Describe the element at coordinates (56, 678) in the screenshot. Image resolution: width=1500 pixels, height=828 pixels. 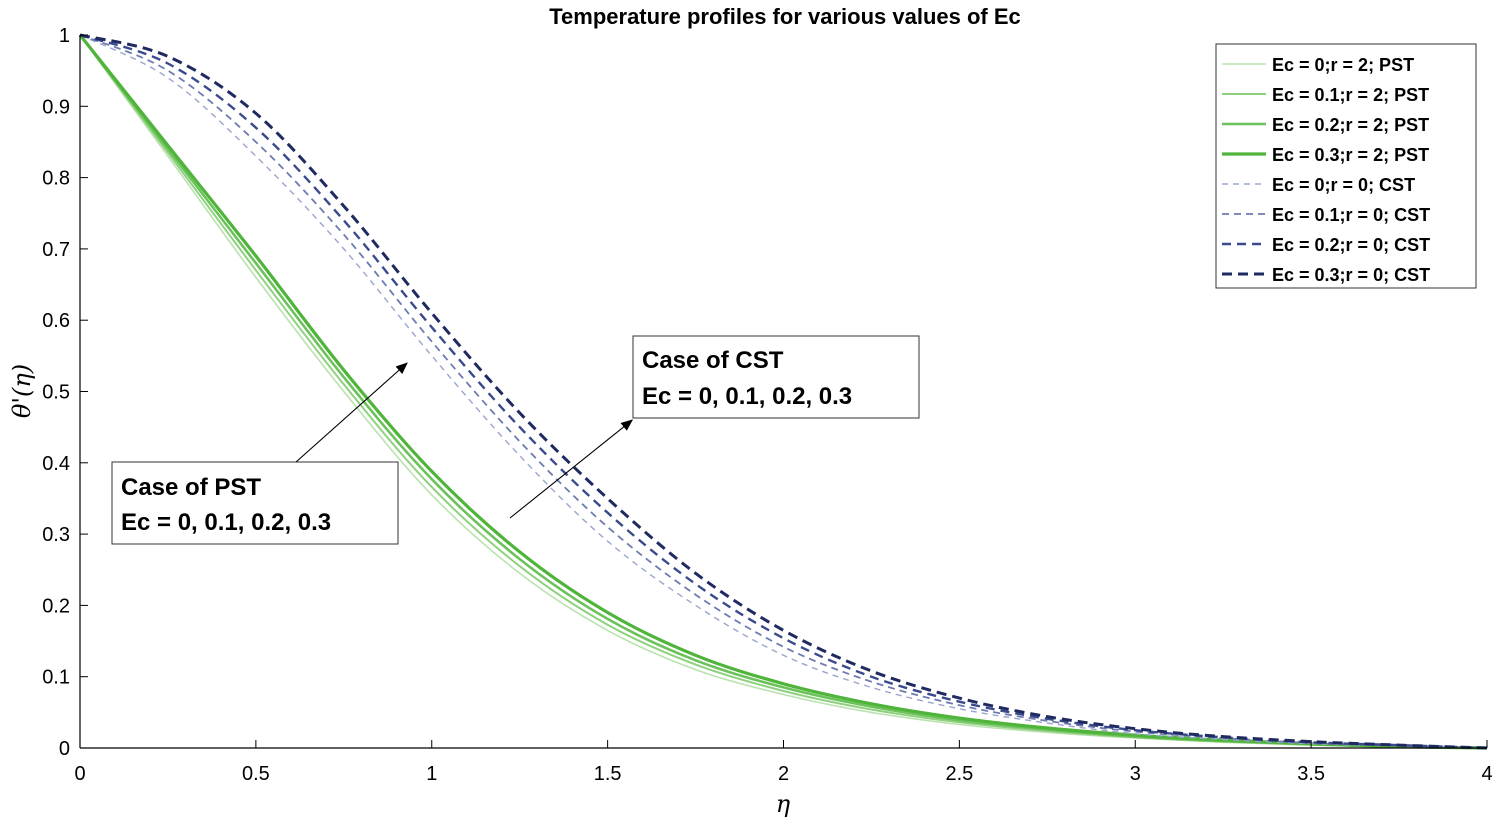
I see `y-tick-label: 0.1` at that location.